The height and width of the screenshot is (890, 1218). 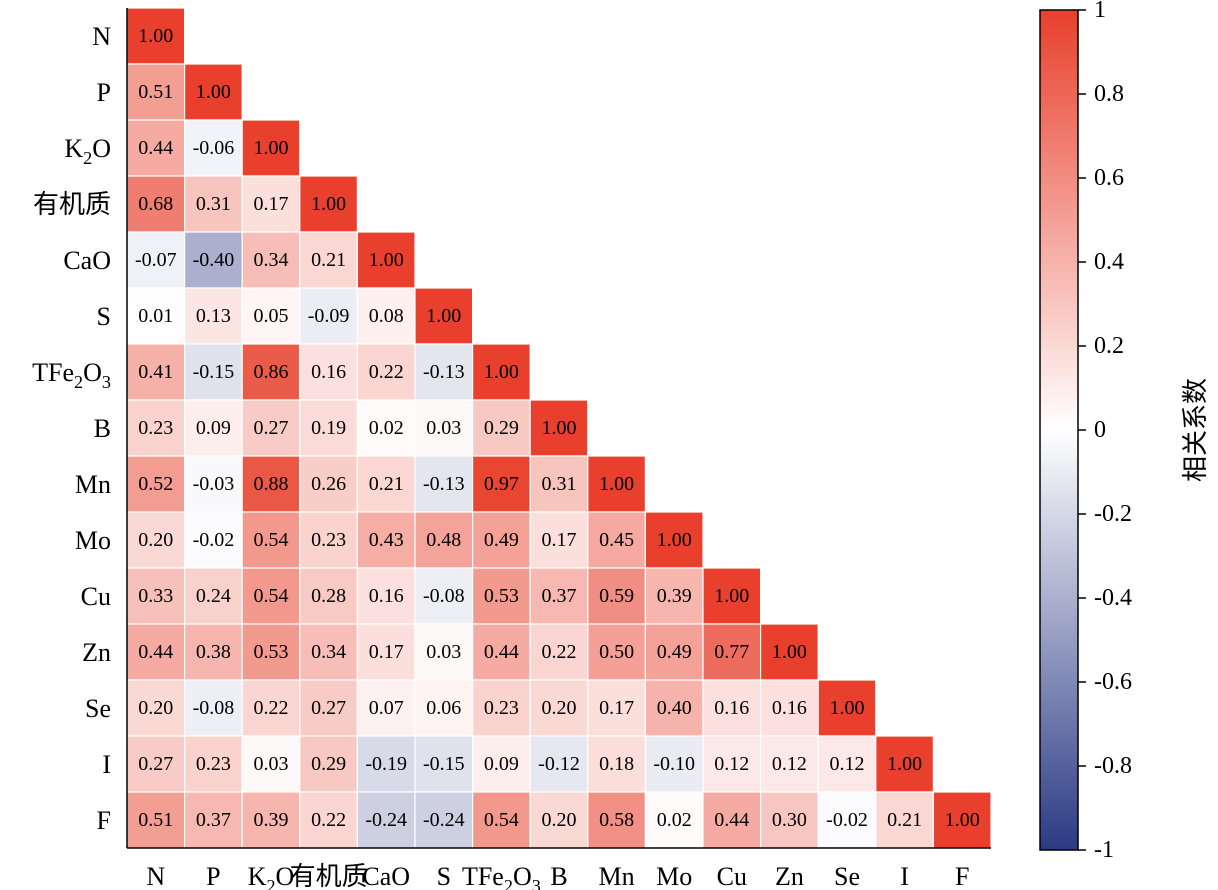 I want to click on heatmap-cell-label: 0.49, so click(x=674, y=652).